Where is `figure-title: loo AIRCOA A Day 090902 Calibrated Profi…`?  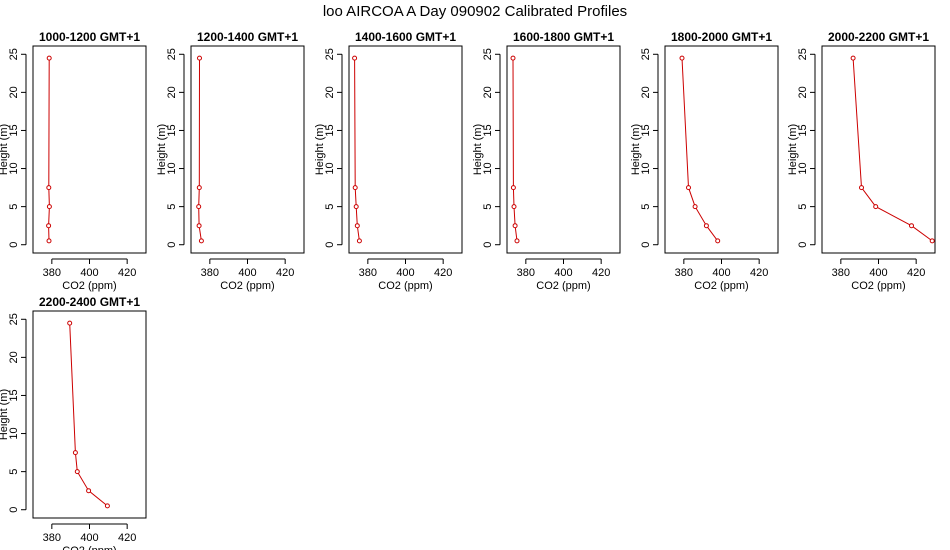
figure-title: loo AIRCOA A Day 090902 Calibrated Profi… is located at coordinates (475, 11).